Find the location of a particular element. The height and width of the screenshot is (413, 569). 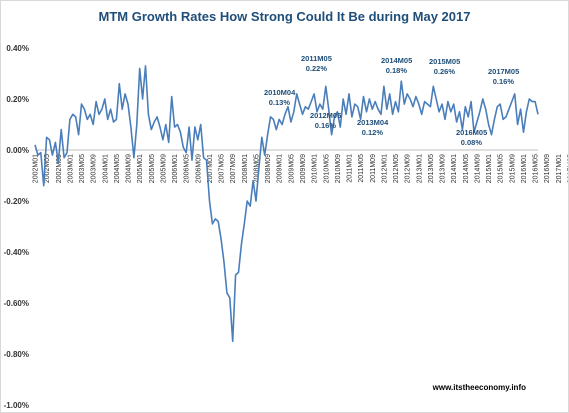

annotation-value: 0.22% is located at coordinates (317, 68).